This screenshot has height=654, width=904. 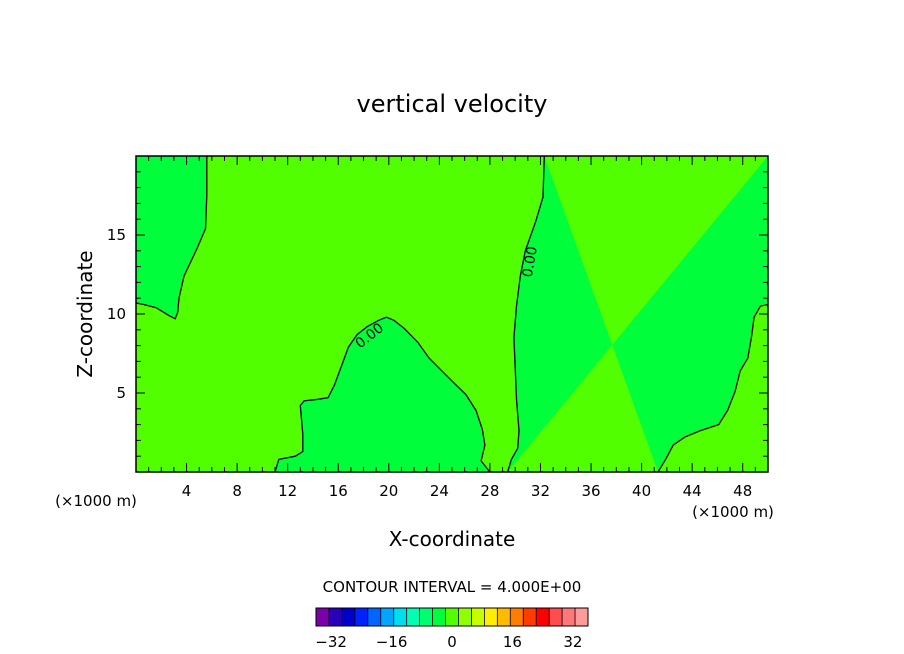 I want to click on x-tick-label: 28, so click(x=489, y=491).